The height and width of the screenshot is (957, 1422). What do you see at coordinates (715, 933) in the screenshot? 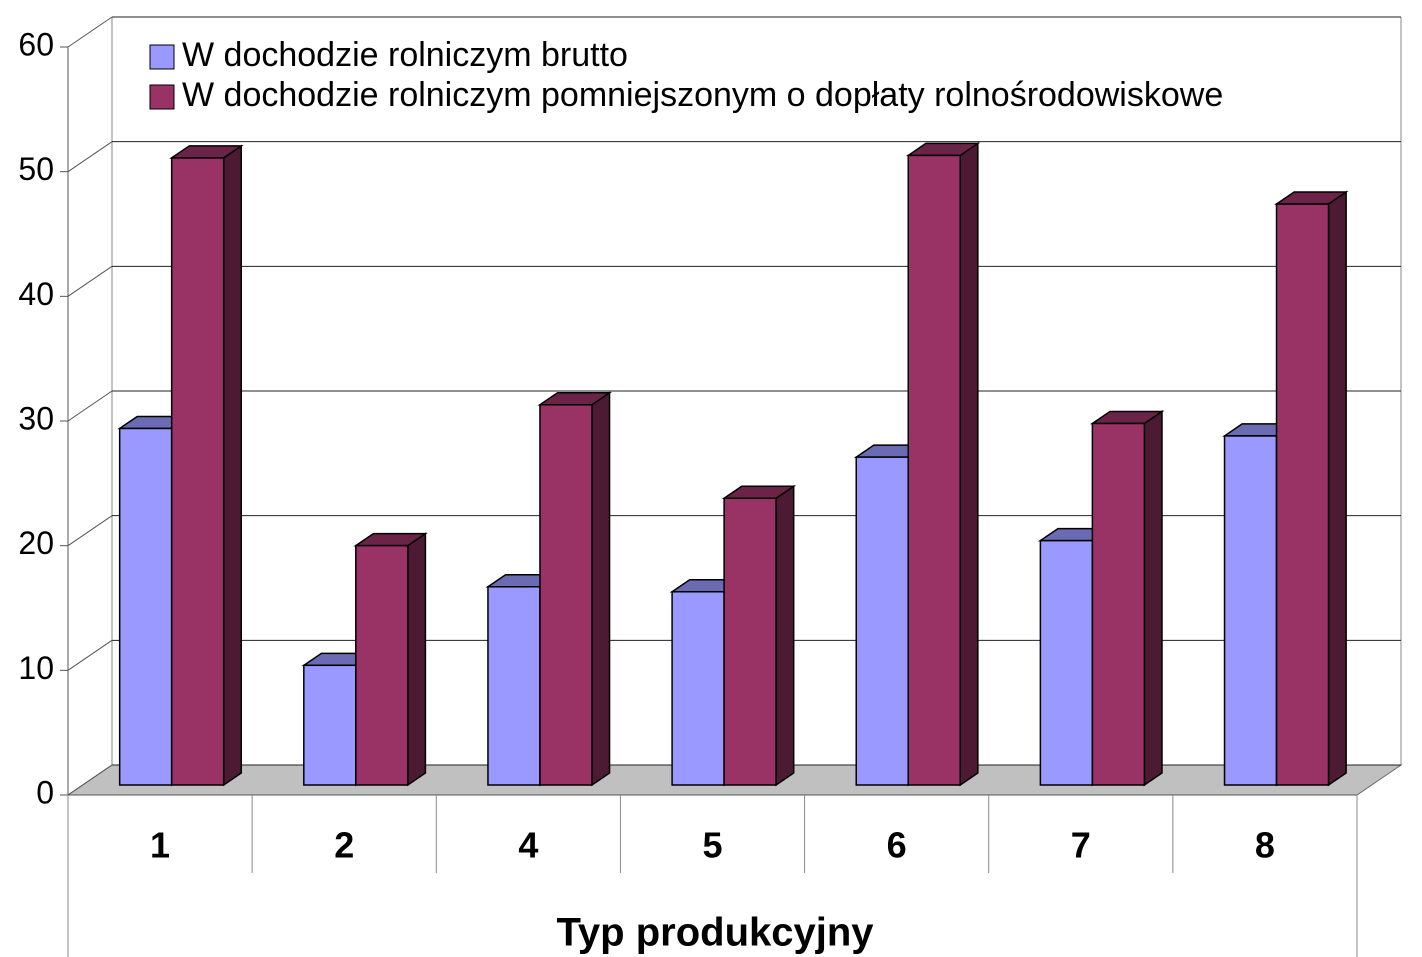
I see `x-axis-title: Typ produkcyjny` at bounding box center [715, 933].